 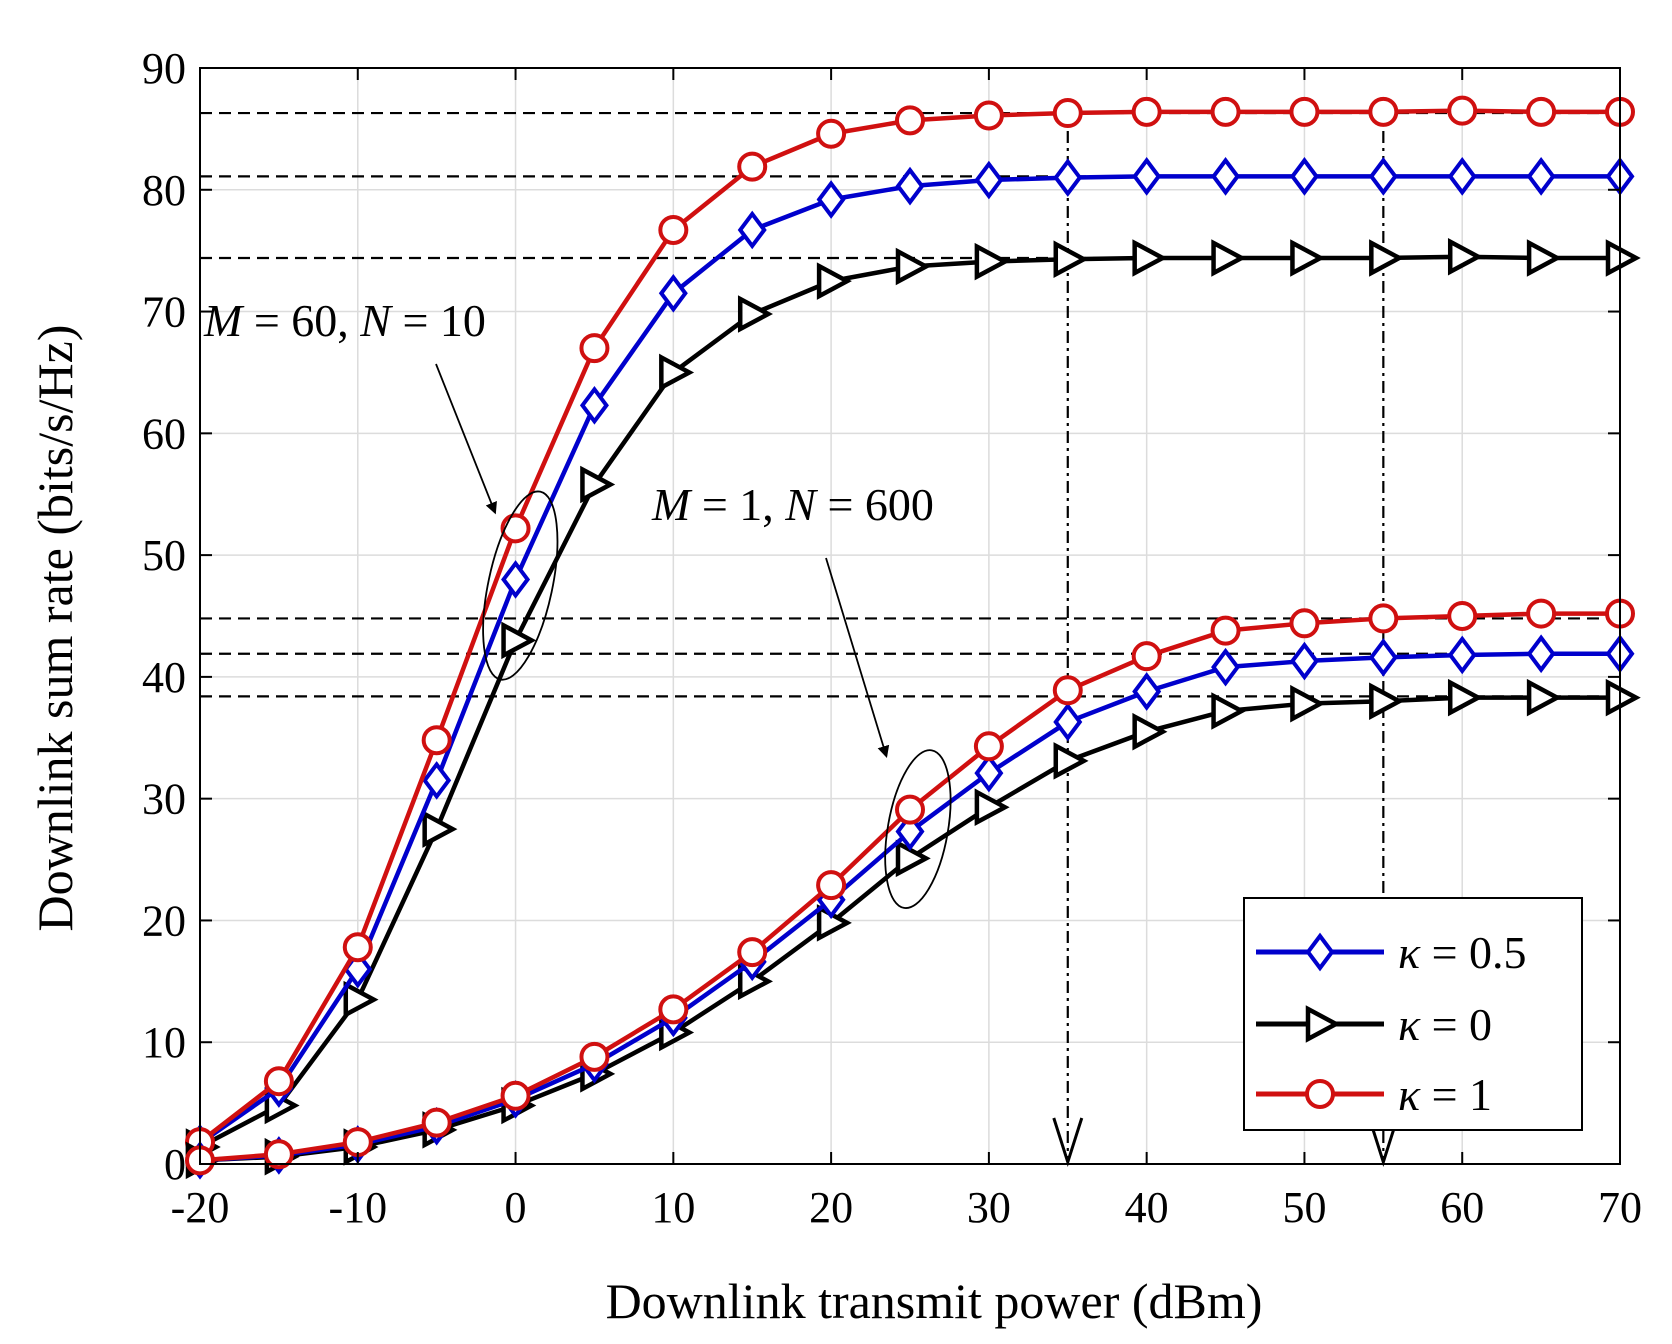 What do you see at coordinates (164, 312) in the screenshot?
I see `y-tick-label: 70` at bounding box center [164, 312].